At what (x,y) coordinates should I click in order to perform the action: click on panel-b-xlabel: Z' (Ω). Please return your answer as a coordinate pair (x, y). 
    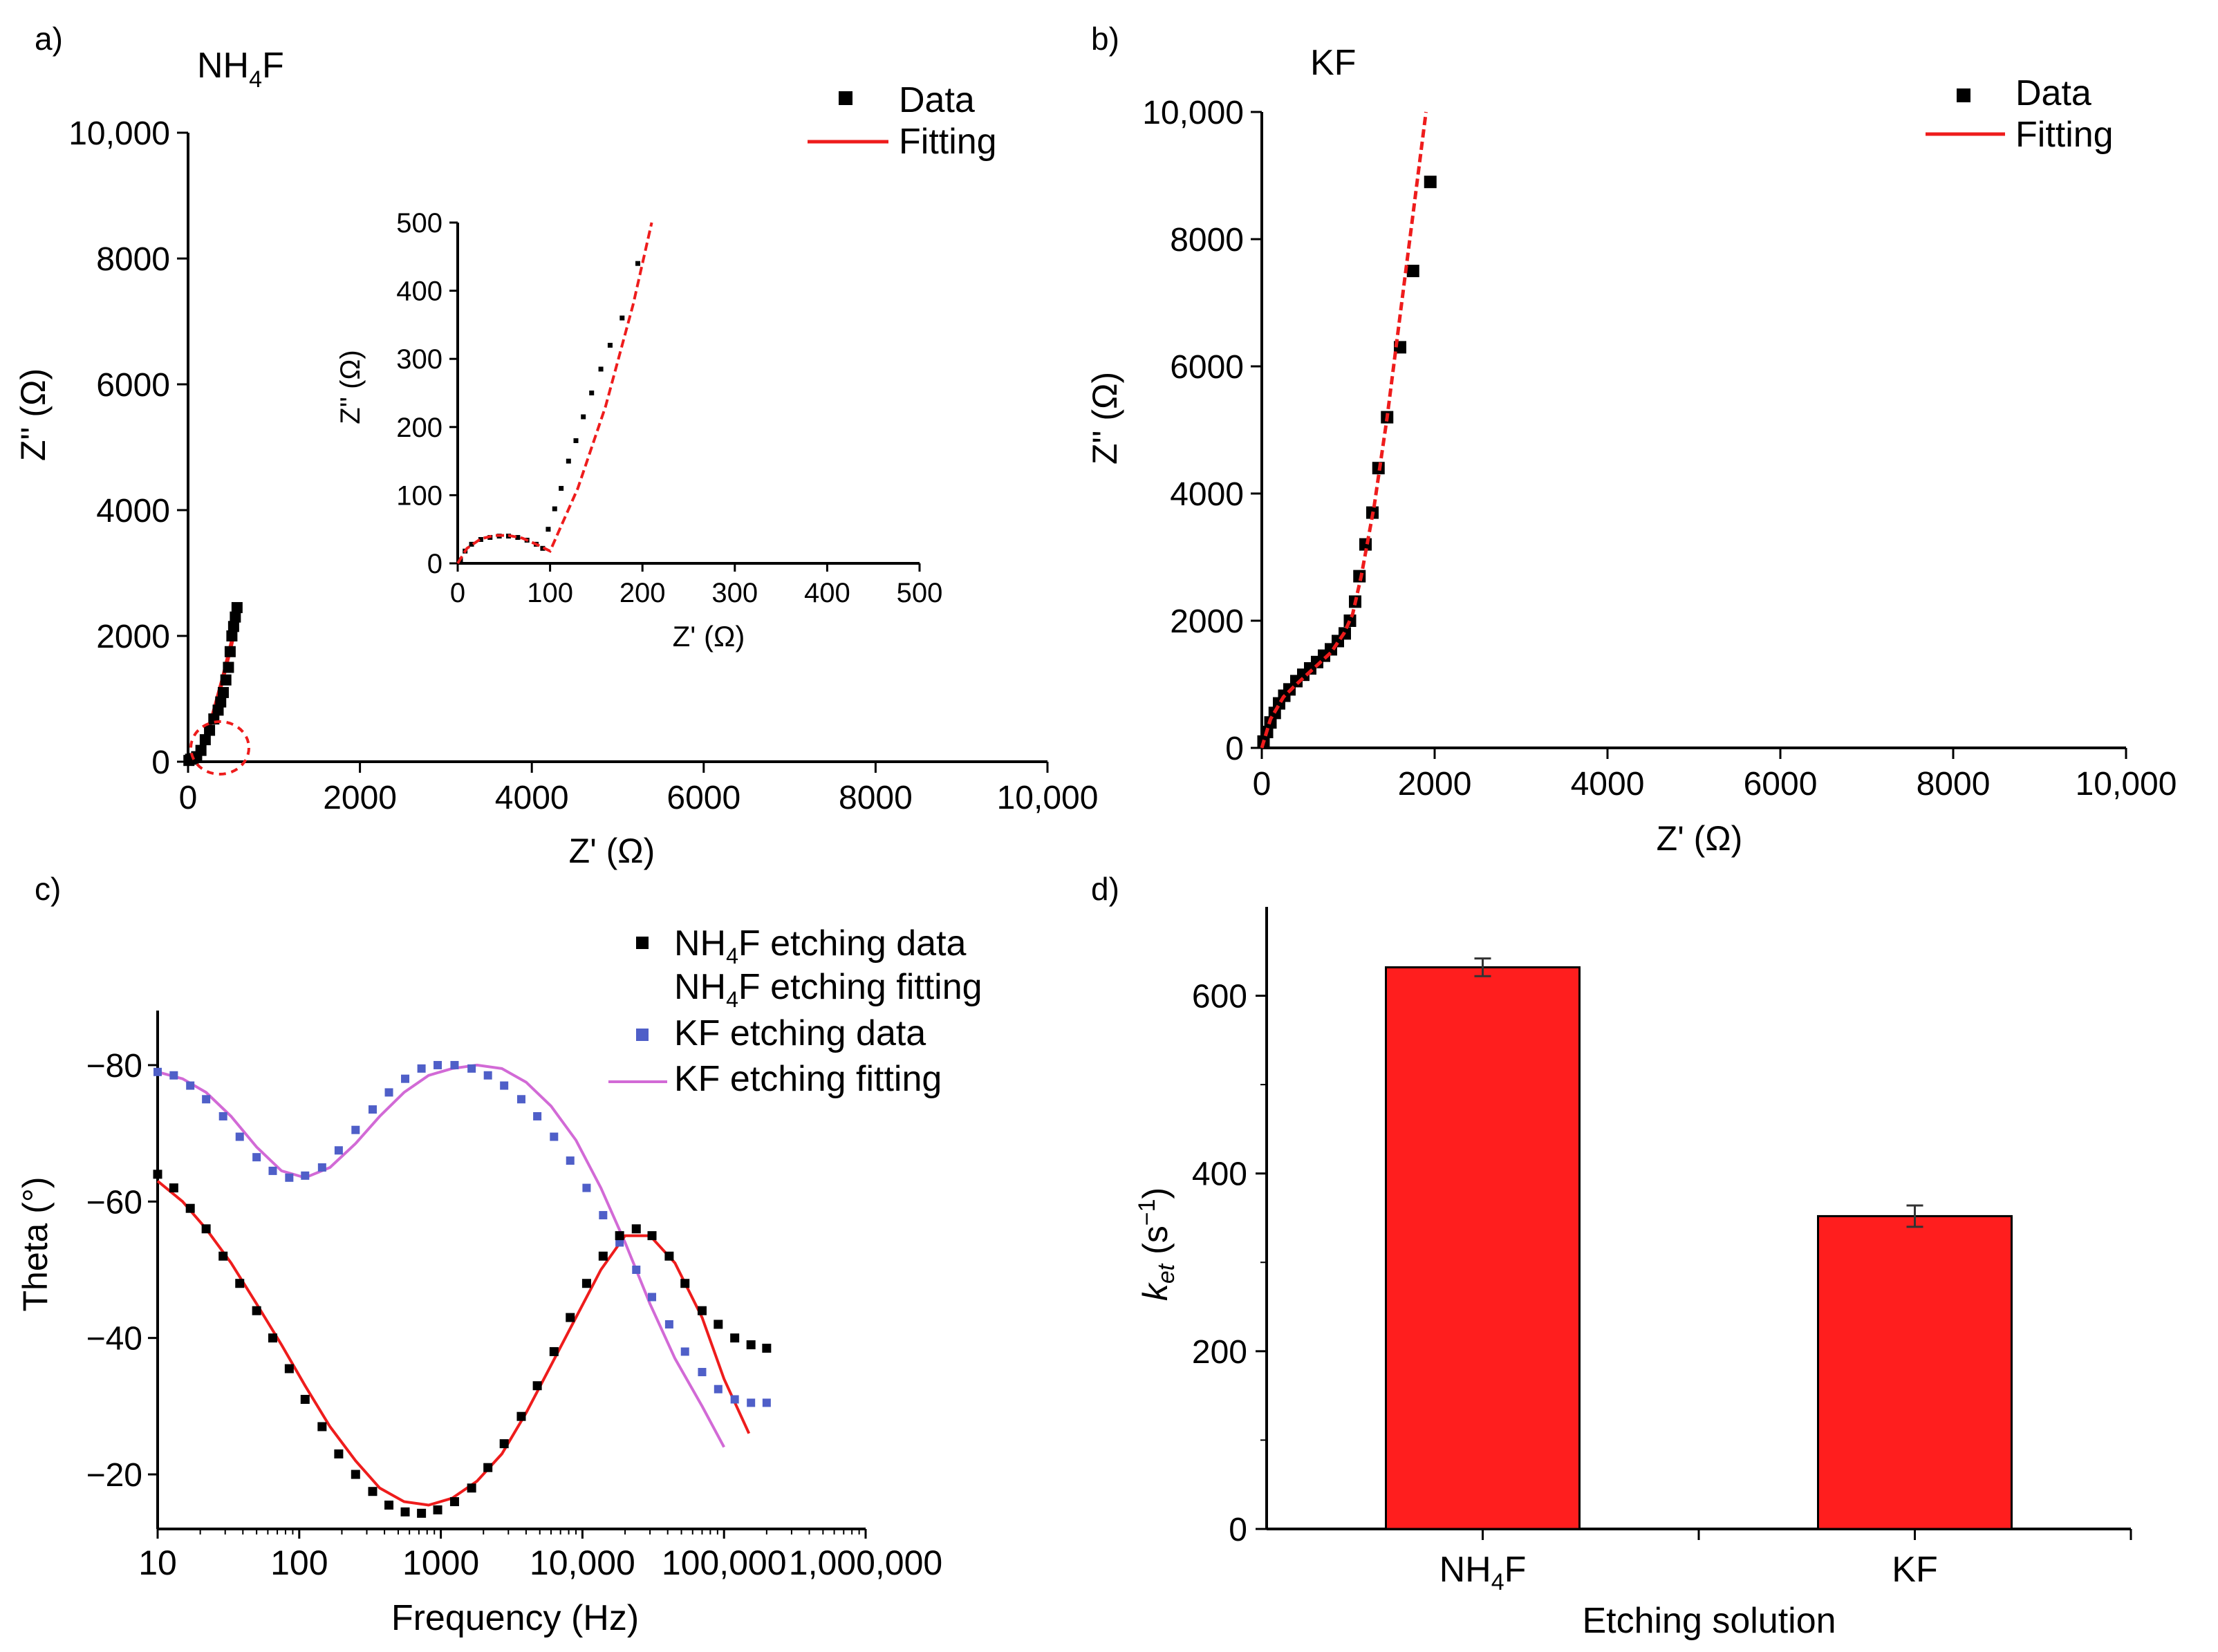
    Looking at the image, I should click on (1700, 839).